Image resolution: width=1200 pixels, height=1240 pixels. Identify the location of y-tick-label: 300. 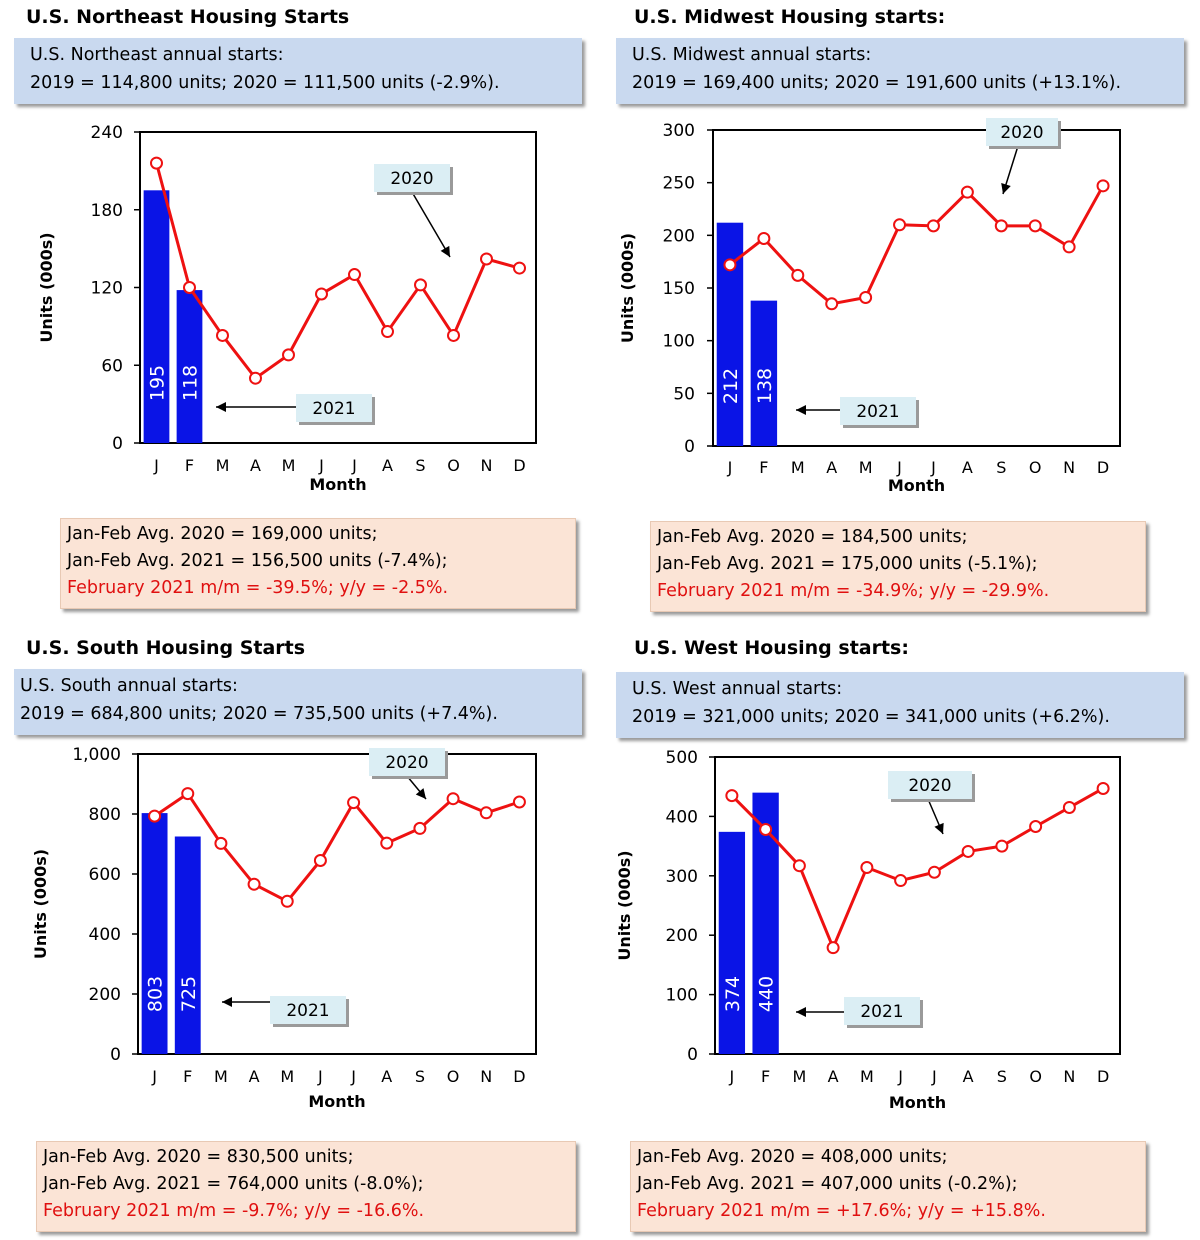
(682, 877).